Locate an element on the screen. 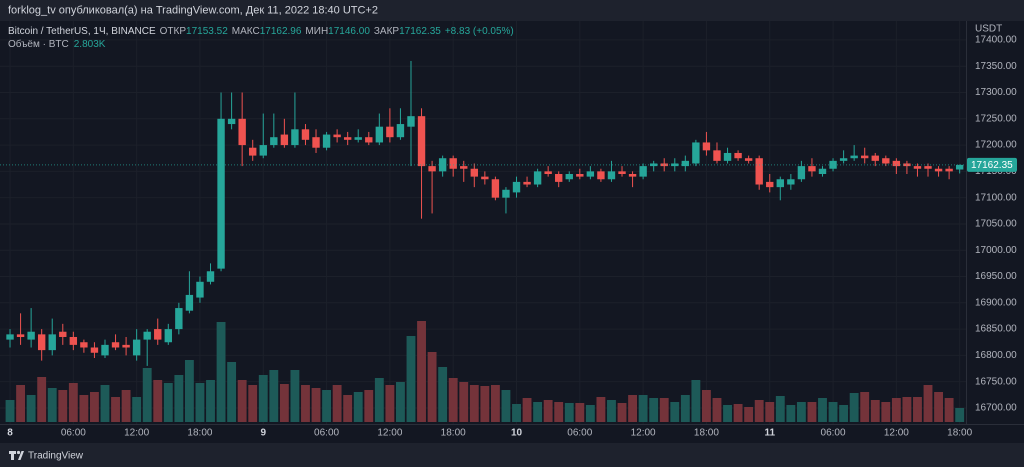 The height and width of the screenshot is (467, 1024). volume-legend: Объём · BTC 2.803K is located at coordinates (57, 44).